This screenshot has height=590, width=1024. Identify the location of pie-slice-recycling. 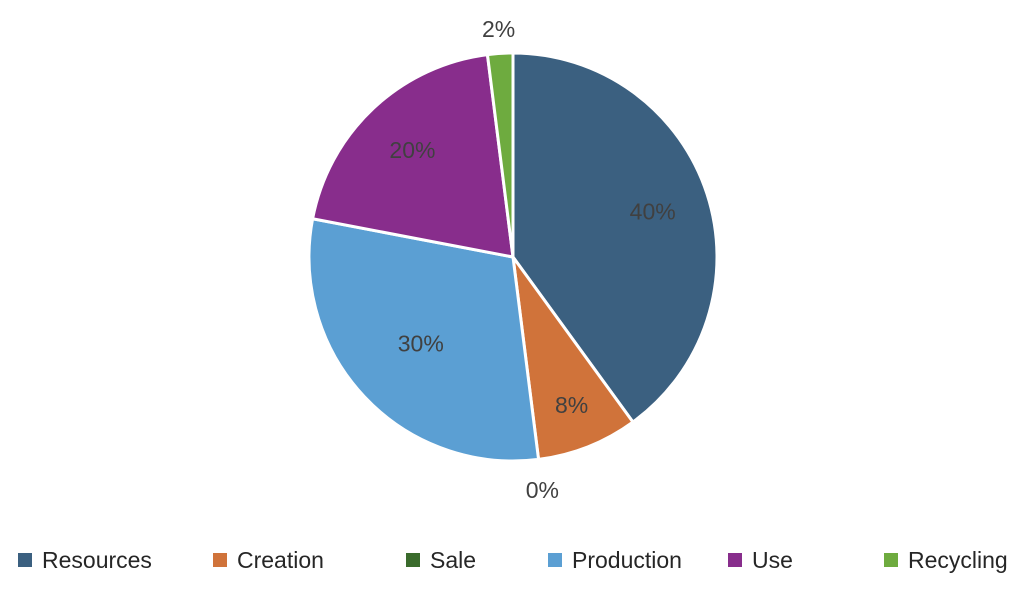
(500, 155).